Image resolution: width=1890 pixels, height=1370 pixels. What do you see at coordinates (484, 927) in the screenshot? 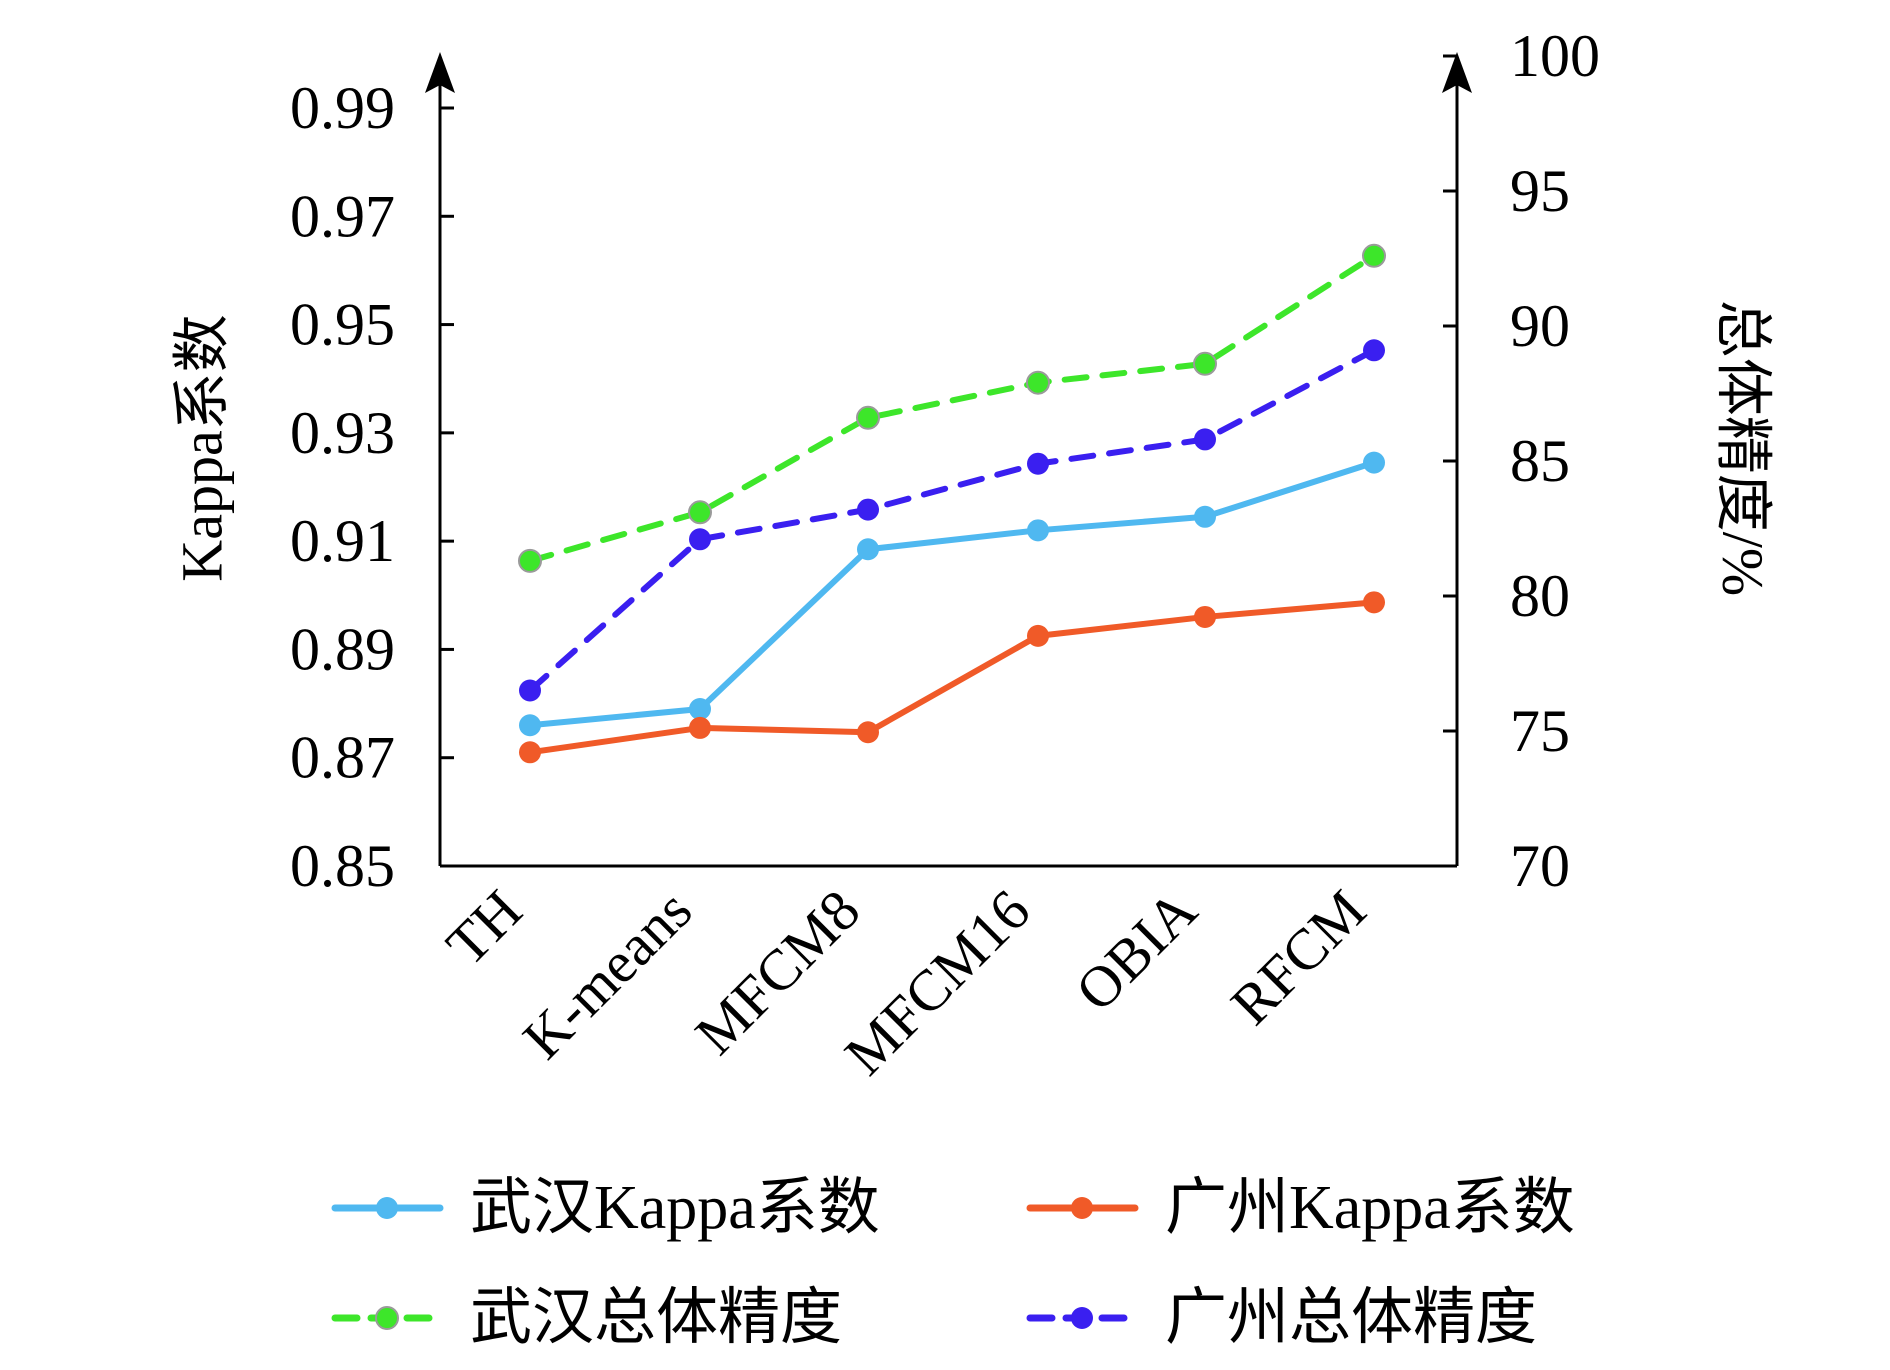
I see `x-category-label: TH` at bounding box center [484, 927].